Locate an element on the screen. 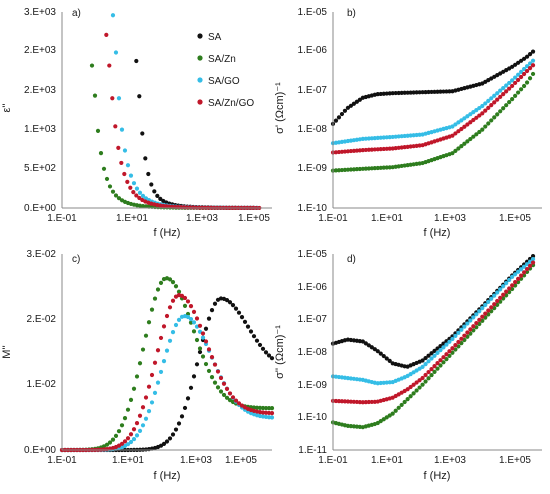 The height and width of the screenshot is (494, 550). panel-d-letter: d) is located at coordinates (351, 259).